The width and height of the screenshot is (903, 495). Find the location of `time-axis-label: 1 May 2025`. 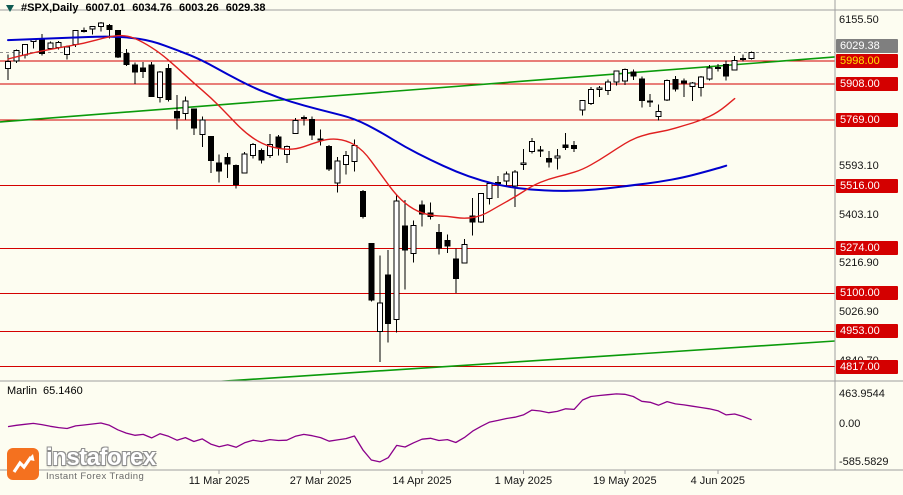

time-axis-label: 1 May 2025 is located at coordinates (523, 481).